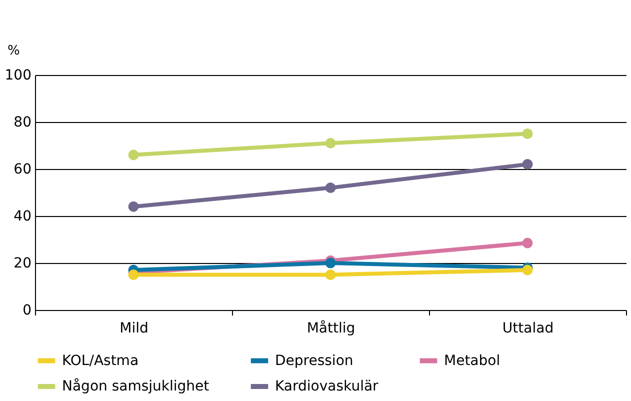  Describe the element at coordinates (23, 264) in the screenshot. I see `y-tick-label: 20` at that location.